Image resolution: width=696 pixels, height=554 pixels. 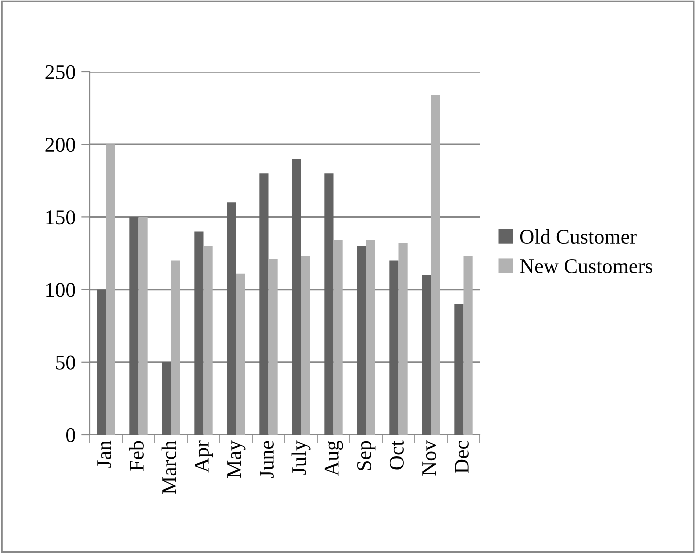 What do you see at coordinates (462, 457) in the screenshot?
I see `x-tick-label: Dec` at bounding box center [462, 457].